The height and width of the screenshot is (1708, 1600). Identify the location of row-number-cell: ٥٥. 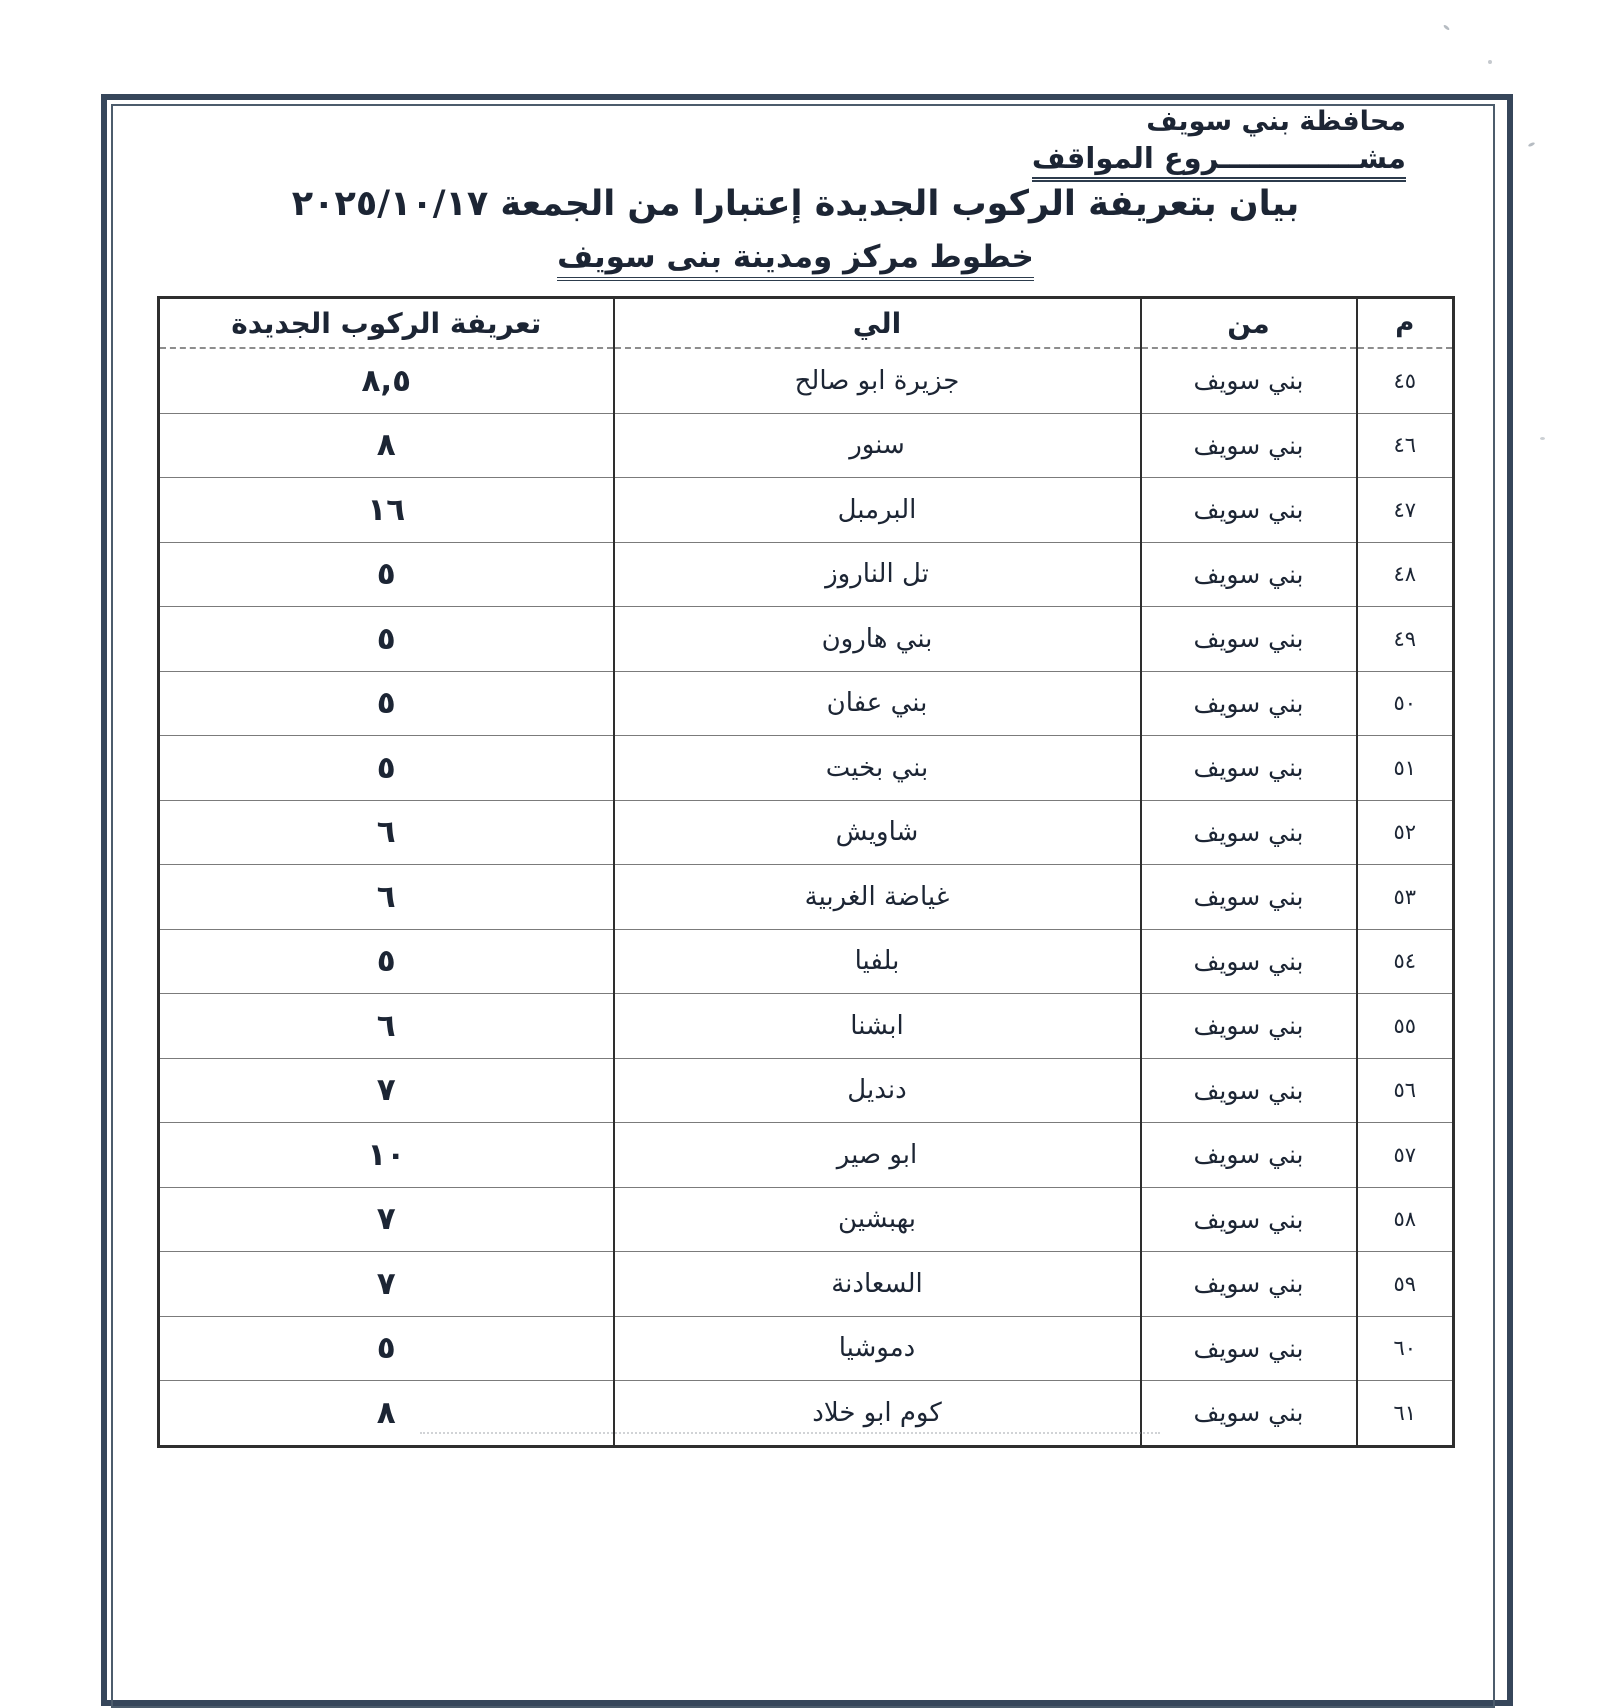
(1405, 1026).